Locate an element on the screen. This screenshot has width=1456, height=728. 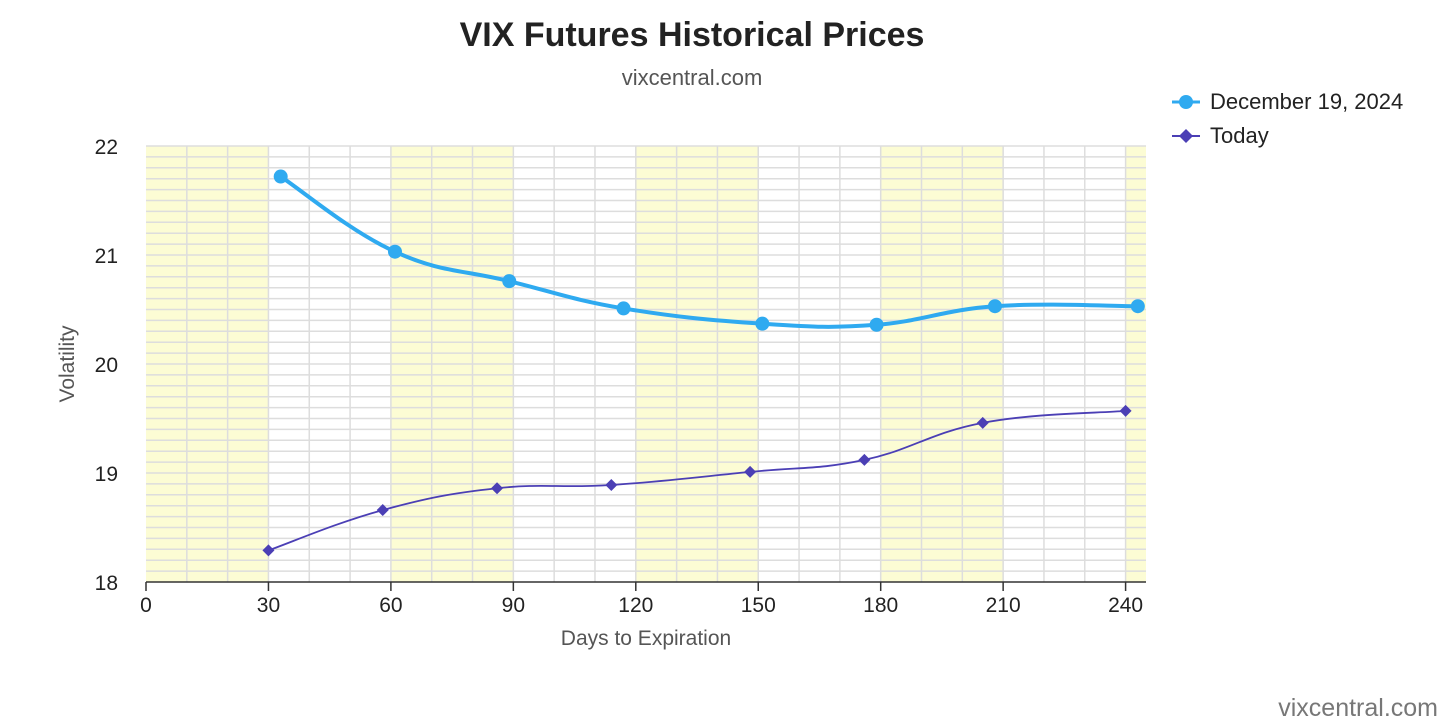
legend-diamond-marker-icon is located at coordinates (1186, 136).